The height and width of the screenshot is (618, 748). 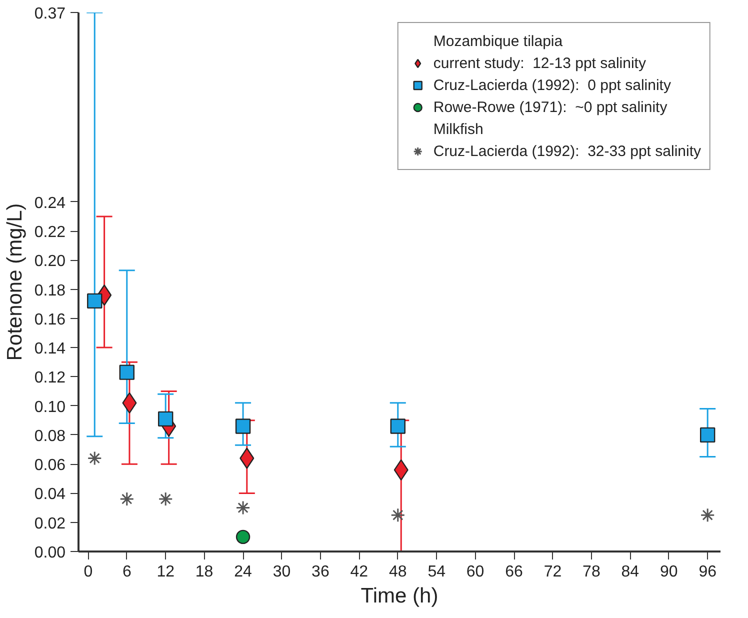 I want to click on y-tick-label: 0.04, so click(x=50, y=495).